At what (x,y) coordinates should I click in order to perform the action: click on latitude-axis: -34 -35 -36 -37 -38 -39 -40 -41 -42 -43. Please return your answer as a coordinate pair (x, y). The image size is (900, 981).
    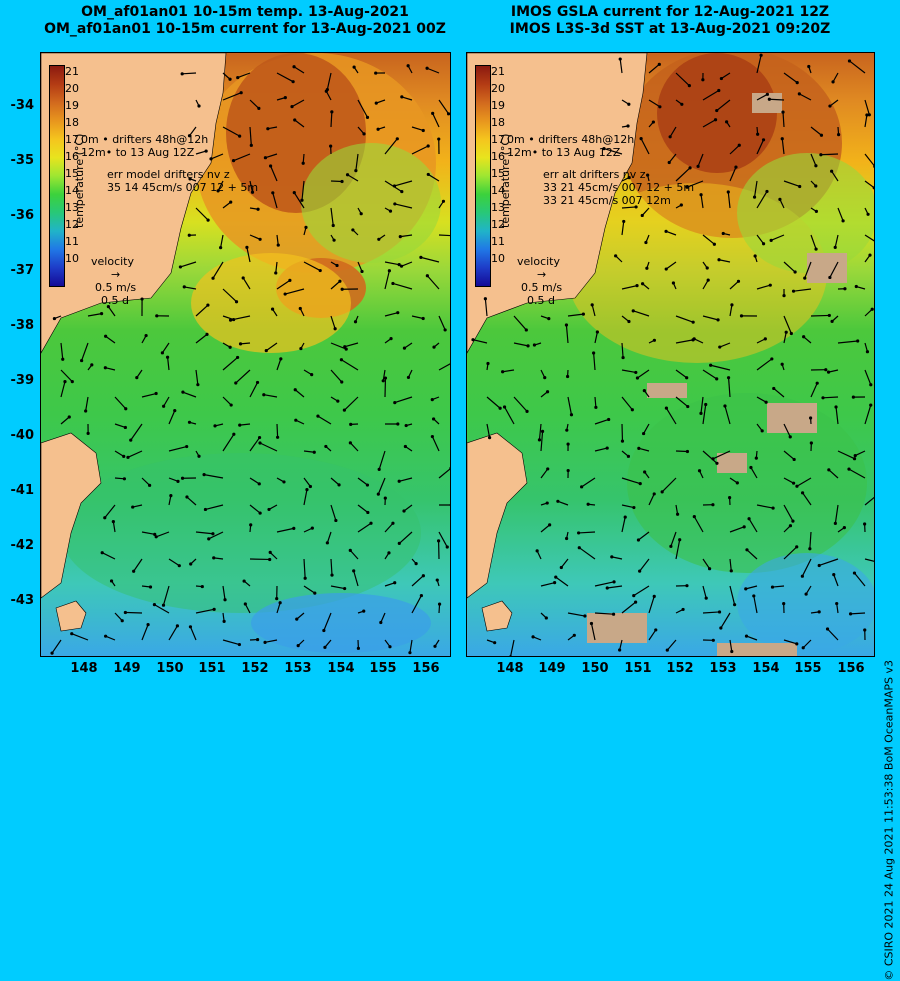
    Looking at the image, I should click on (19, 353).